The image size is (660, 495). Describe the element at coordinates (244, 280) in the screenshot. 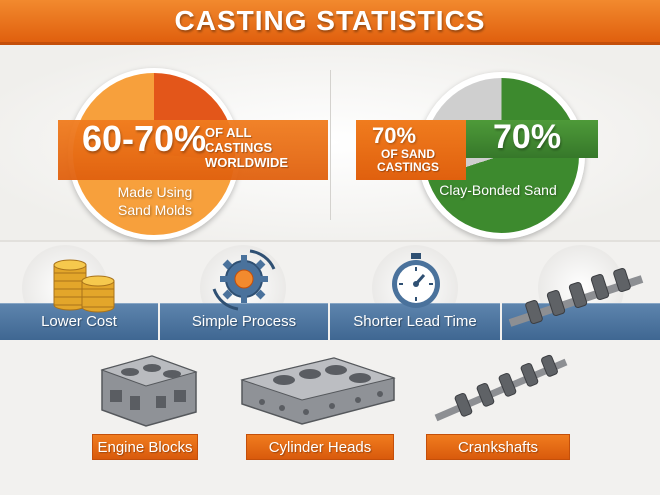

I see `gears-cycle-icon` at that location.